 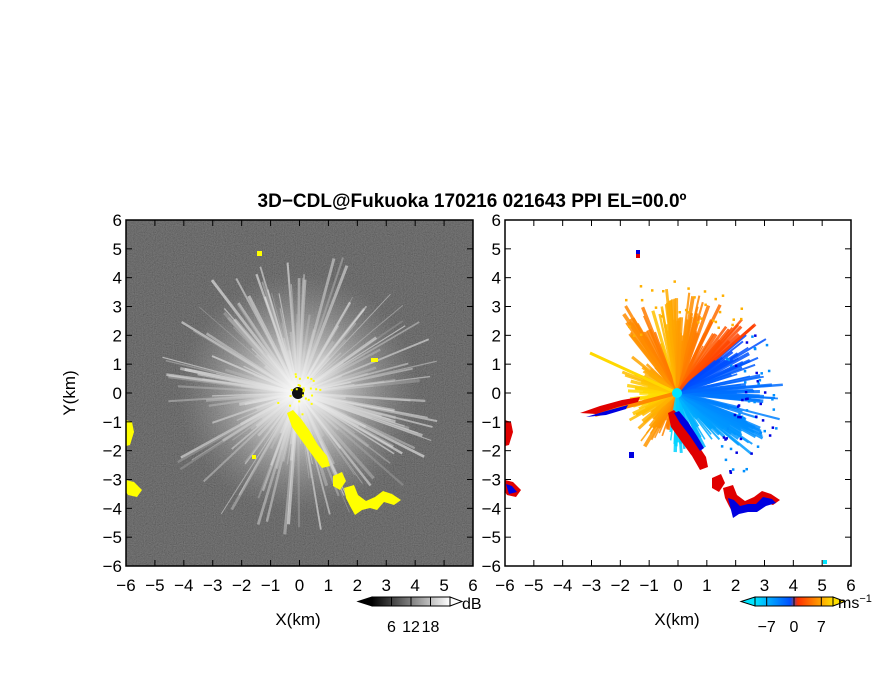 What do you see at coordinates (117, 278) in the screenshot?
I see `y-tick-label: 4` at bounding box center [117, 278].